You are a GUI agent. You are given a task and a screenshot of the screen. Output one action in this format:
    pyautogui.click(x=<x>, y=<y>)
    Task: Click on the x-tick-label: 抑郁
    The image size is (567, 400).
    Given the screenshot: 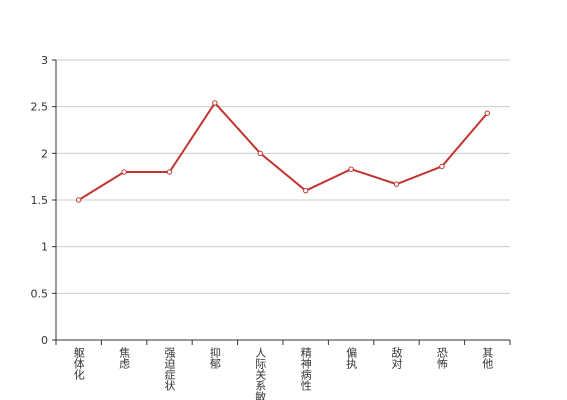 What is the action you would take?
    pyautogui.click(x=214, y=357)
    